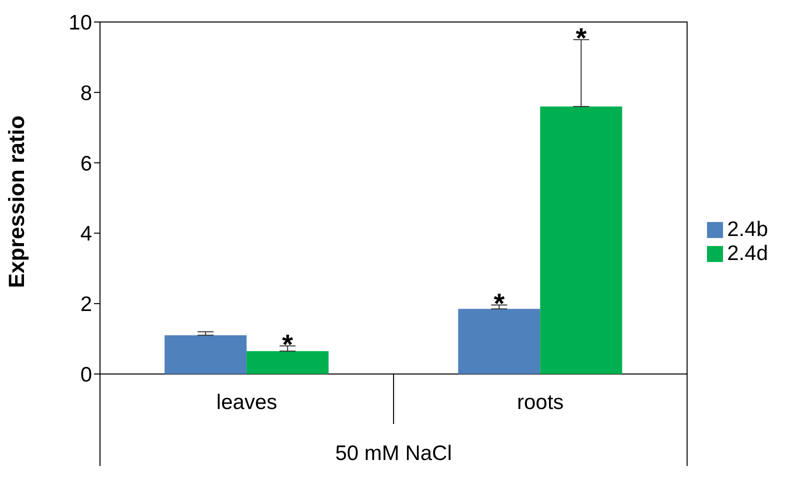 This screenshot has height=484, width=796. What do you see at coordinates (247, 402) in the screenshot?
I see `x-tick-label: leaves` at bounding box center [247, 402].